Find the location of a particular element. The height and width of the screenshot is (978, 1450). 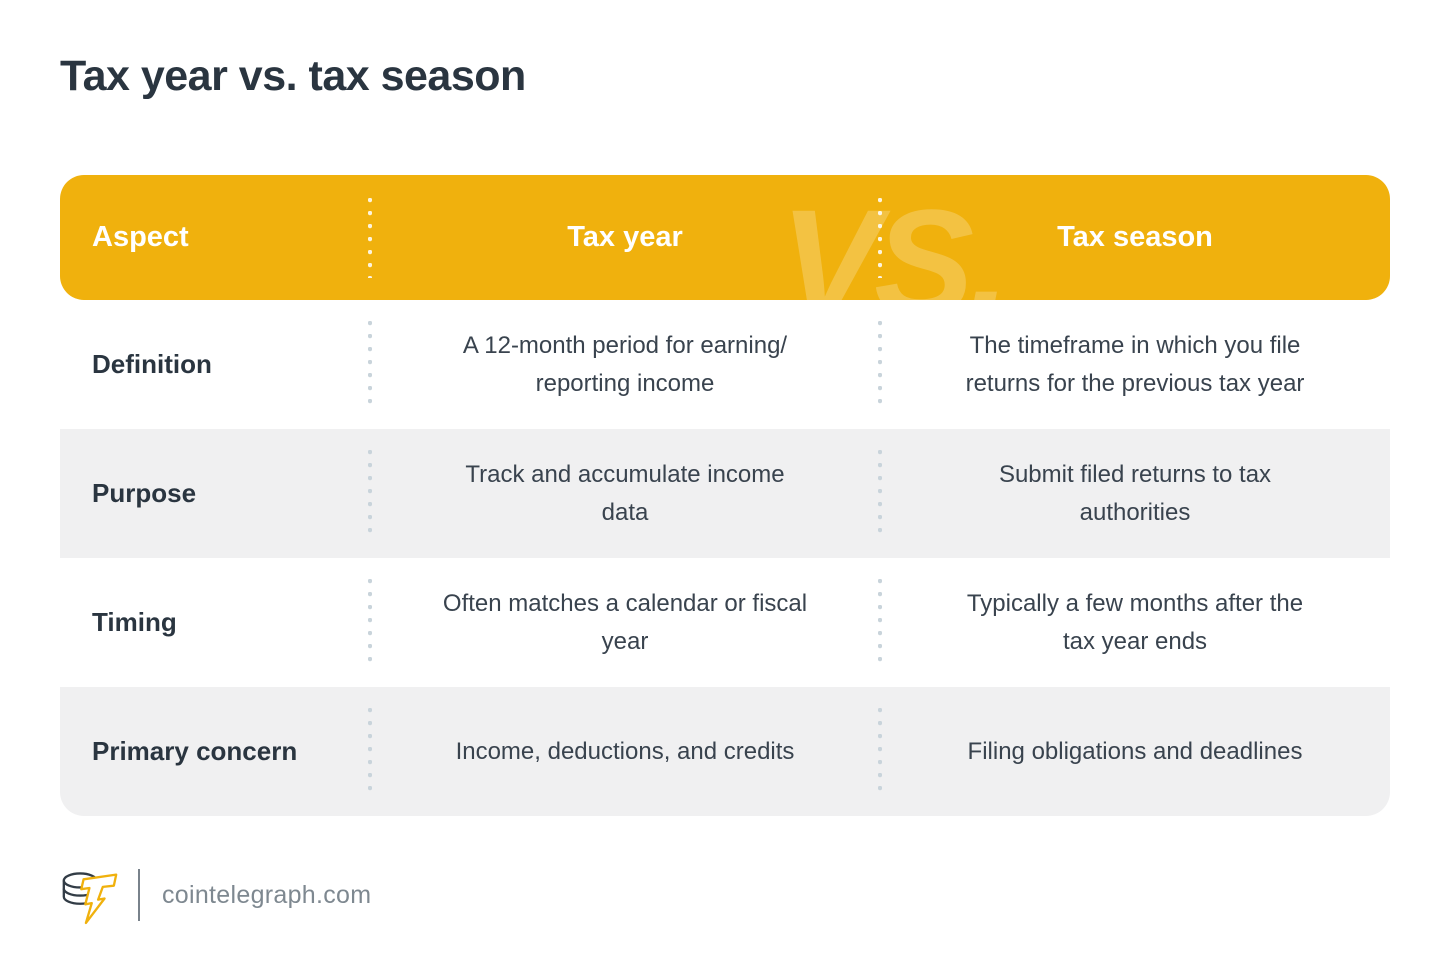

row-label: Purpose is located at coordinates (144, 493).